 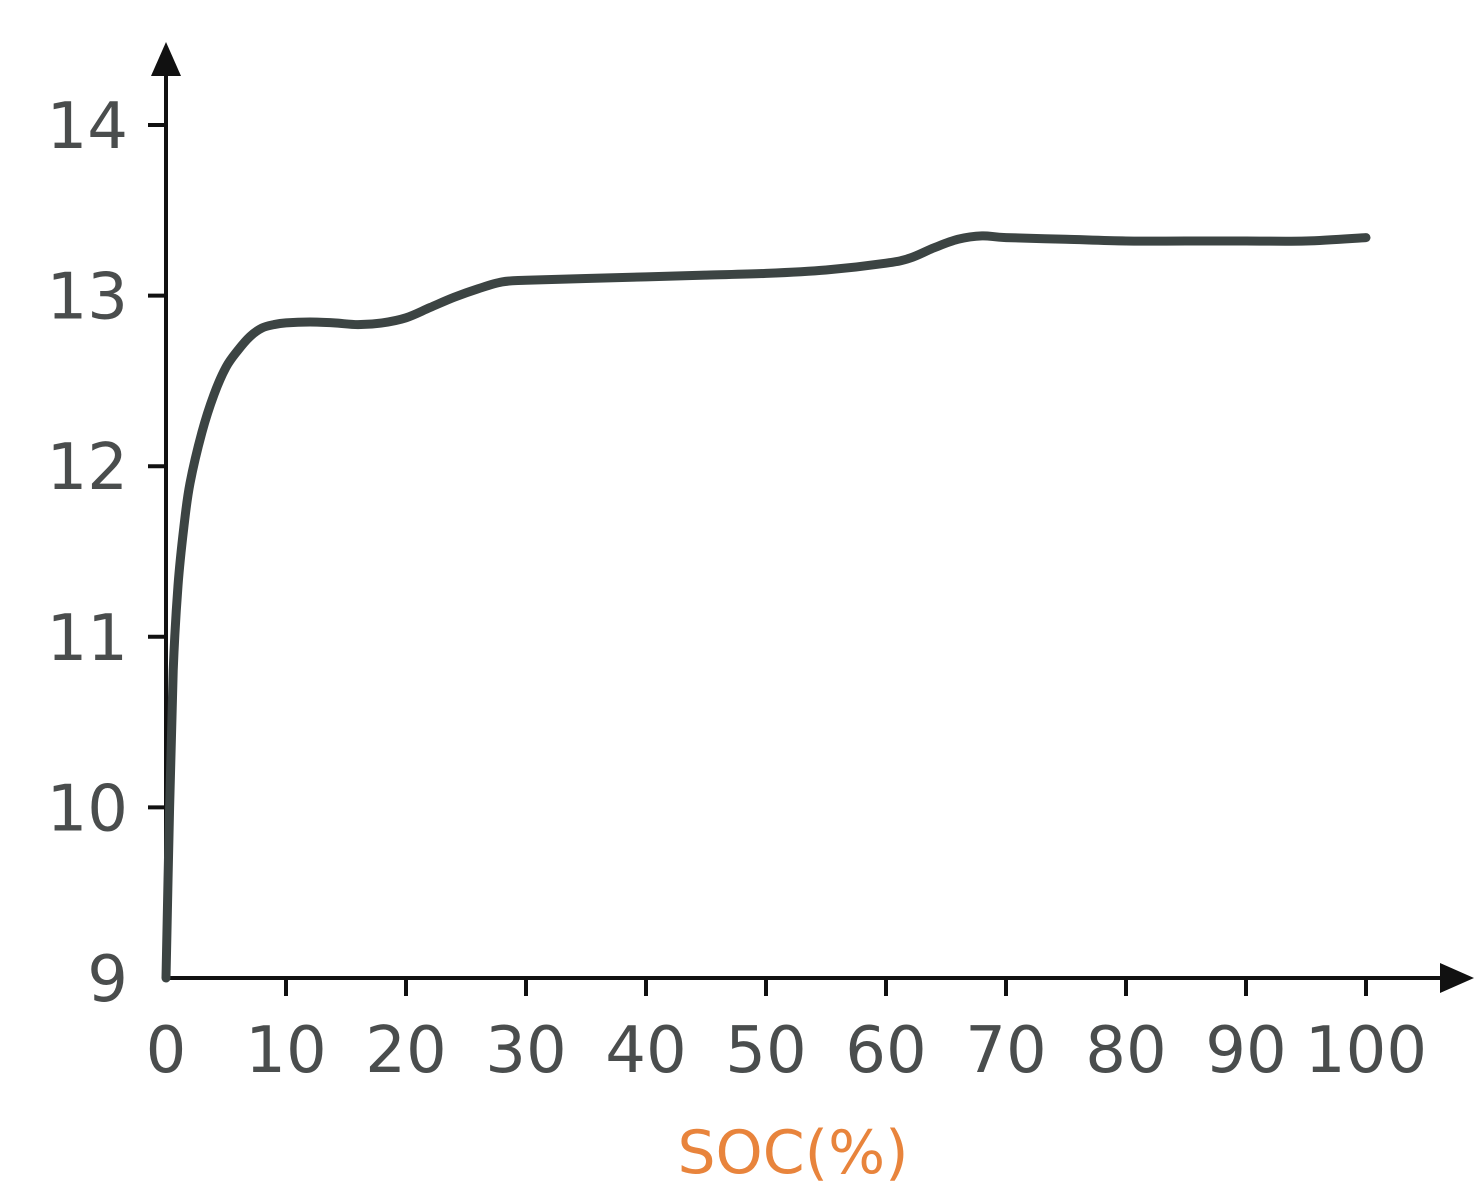 What do you see at coordinates (87, 127) in the screenshot?
I see `y-tick-label: 14` at bounding box center [87, 127].